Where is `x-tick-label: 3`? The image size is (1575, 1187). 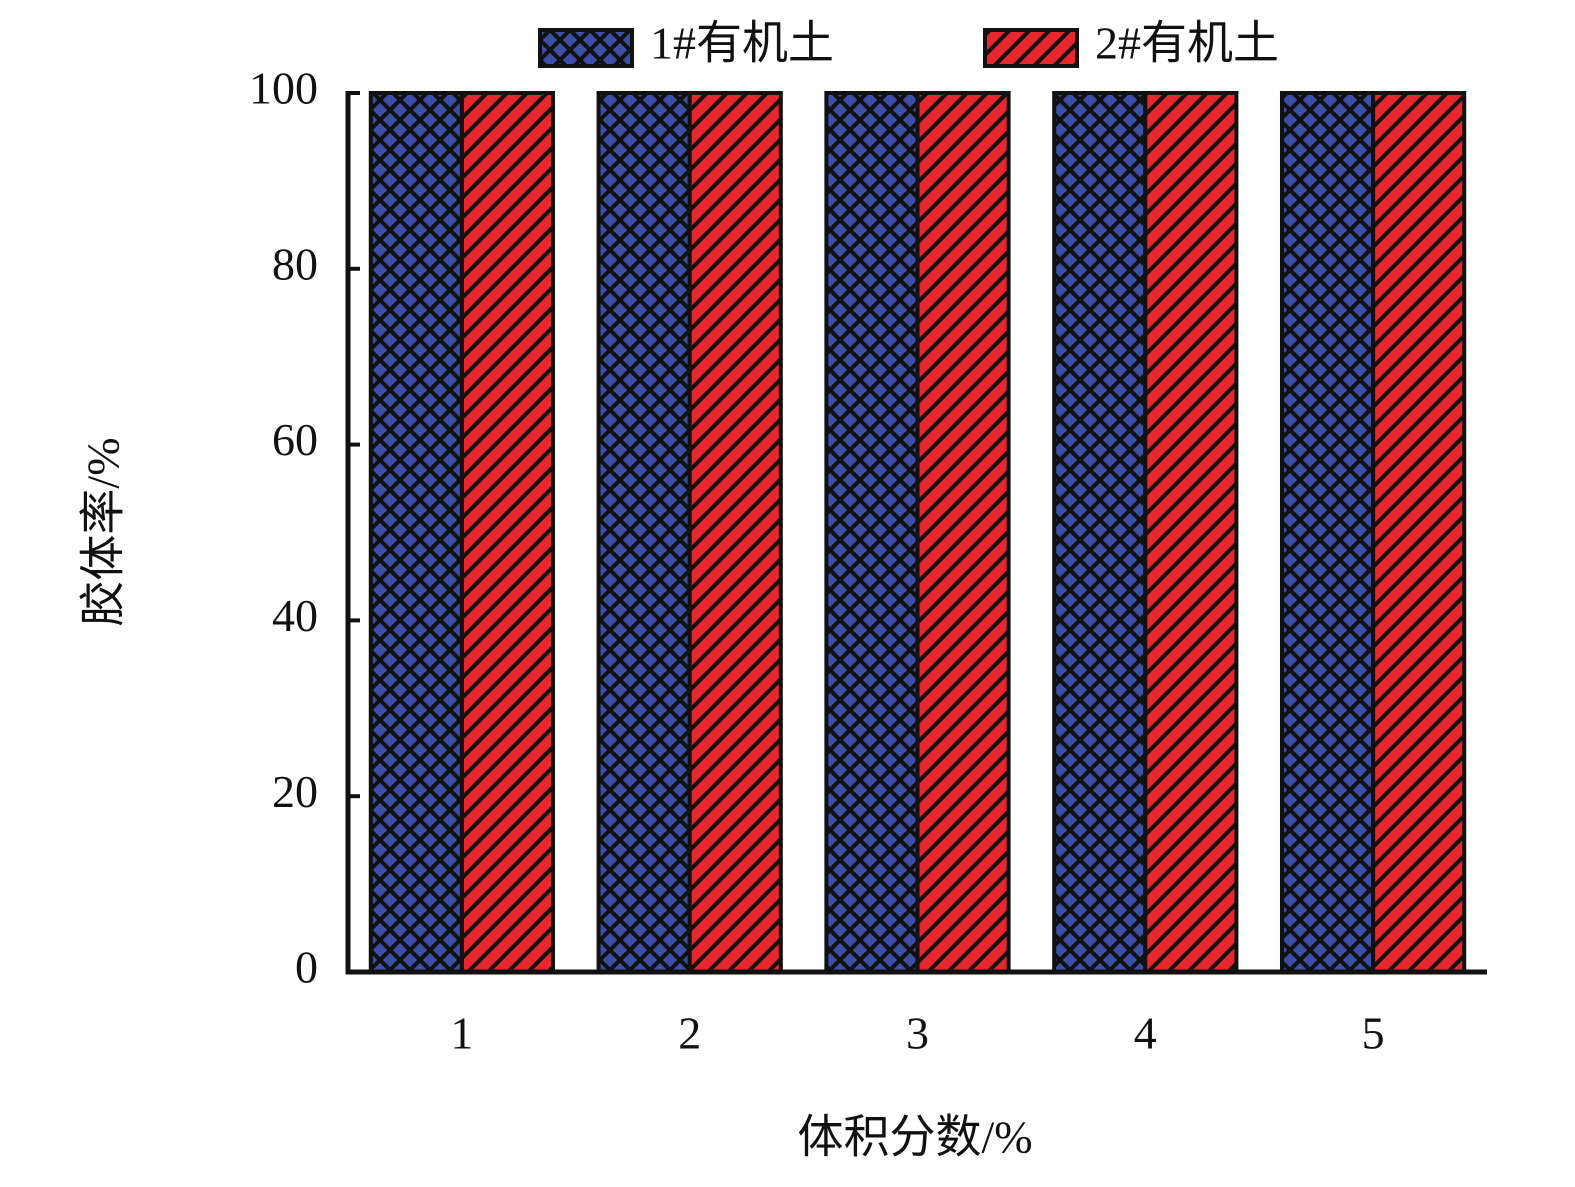 x-tick-label: 3 is located at coordinates (917, 1033).